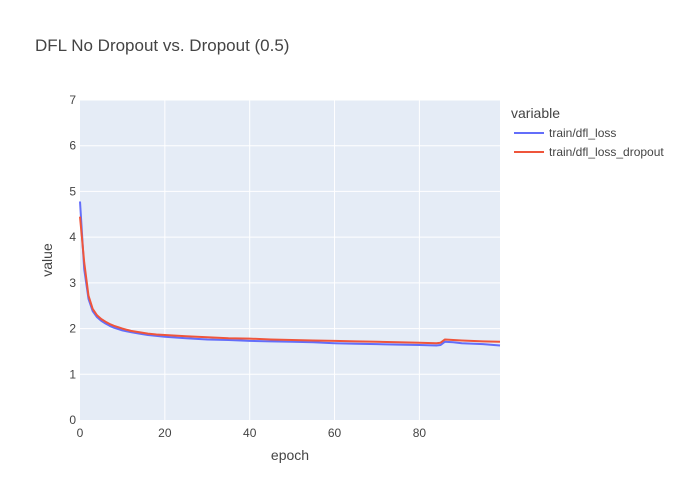 This screenshot has height=500, width=700. What do you see at coordinates (80, 433) in the screenshot?
I see `x-tick-label: 0` at bounding box center [80, 433].